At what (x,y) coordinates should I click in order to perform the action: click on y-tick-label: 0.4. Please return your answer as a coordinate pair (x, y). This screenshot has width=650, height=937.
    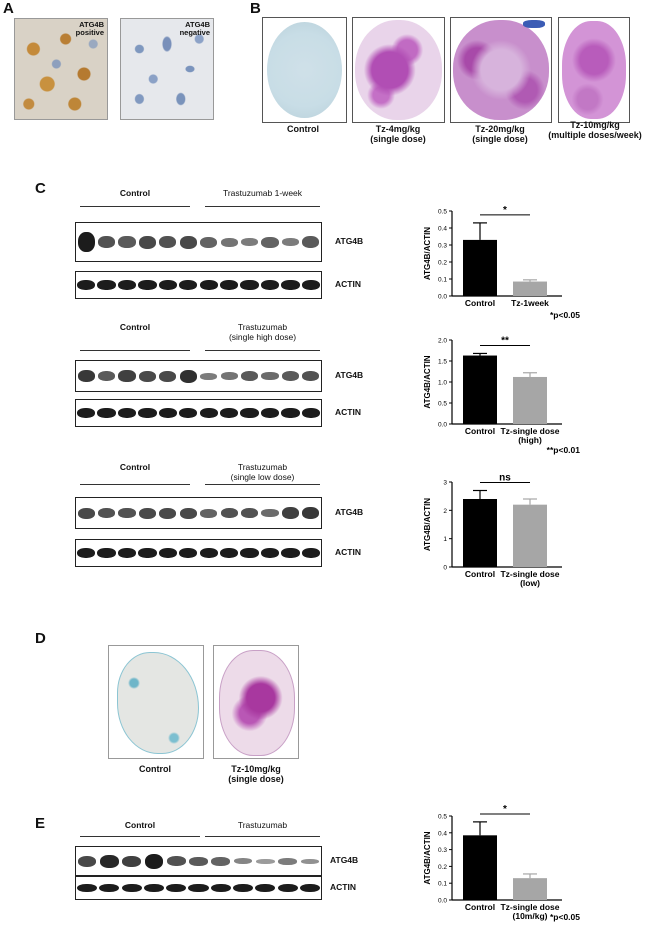
    Looking at the image, I should click on (442, 833).